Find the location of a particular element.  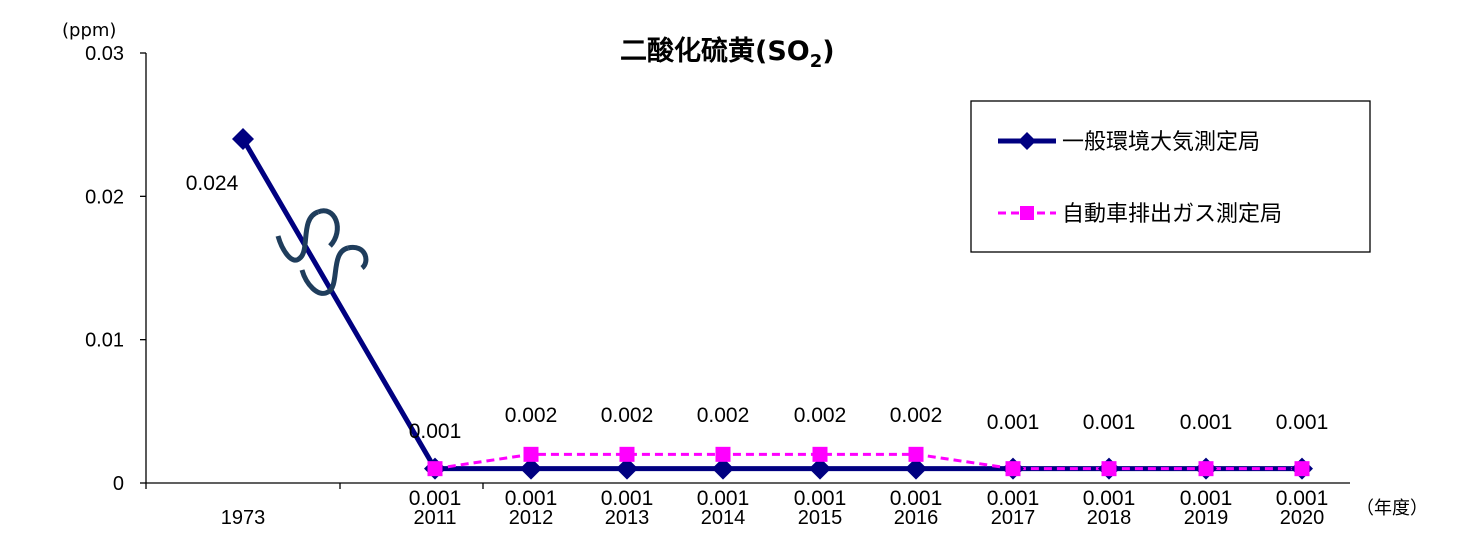

axis-break-symbol is located at coordinates (322, 252).